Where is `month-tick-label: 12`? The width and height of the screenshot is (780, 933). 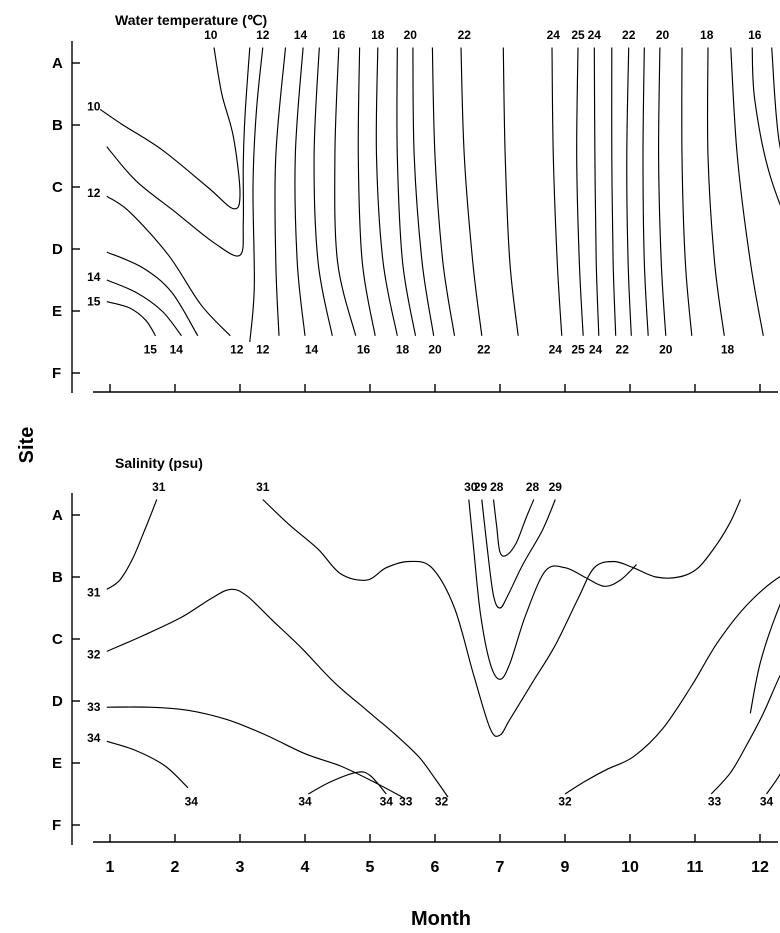 month-tick-label: 12 is located at coordinates (760, 867).